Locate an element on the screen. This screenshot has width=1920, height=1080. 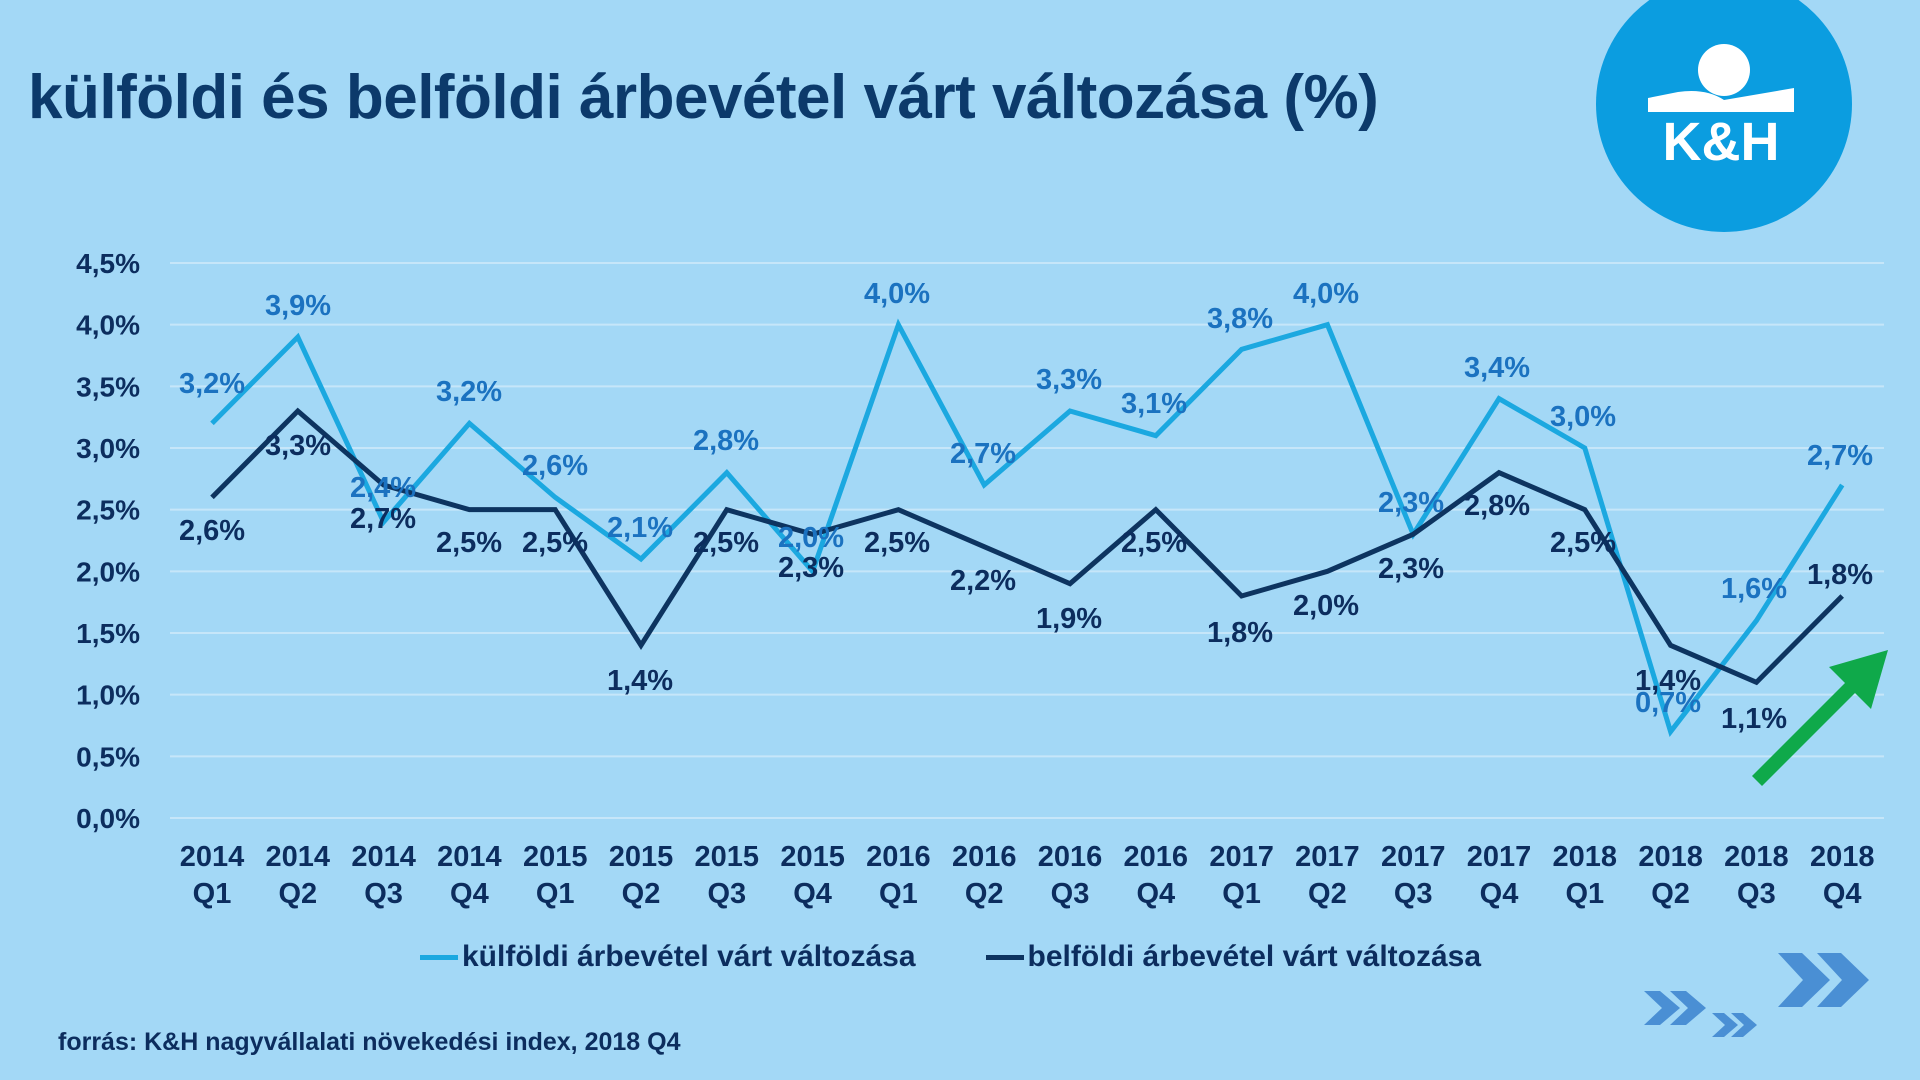
data-label-foreign: 3,1% is located at coordinates (1154, 404).